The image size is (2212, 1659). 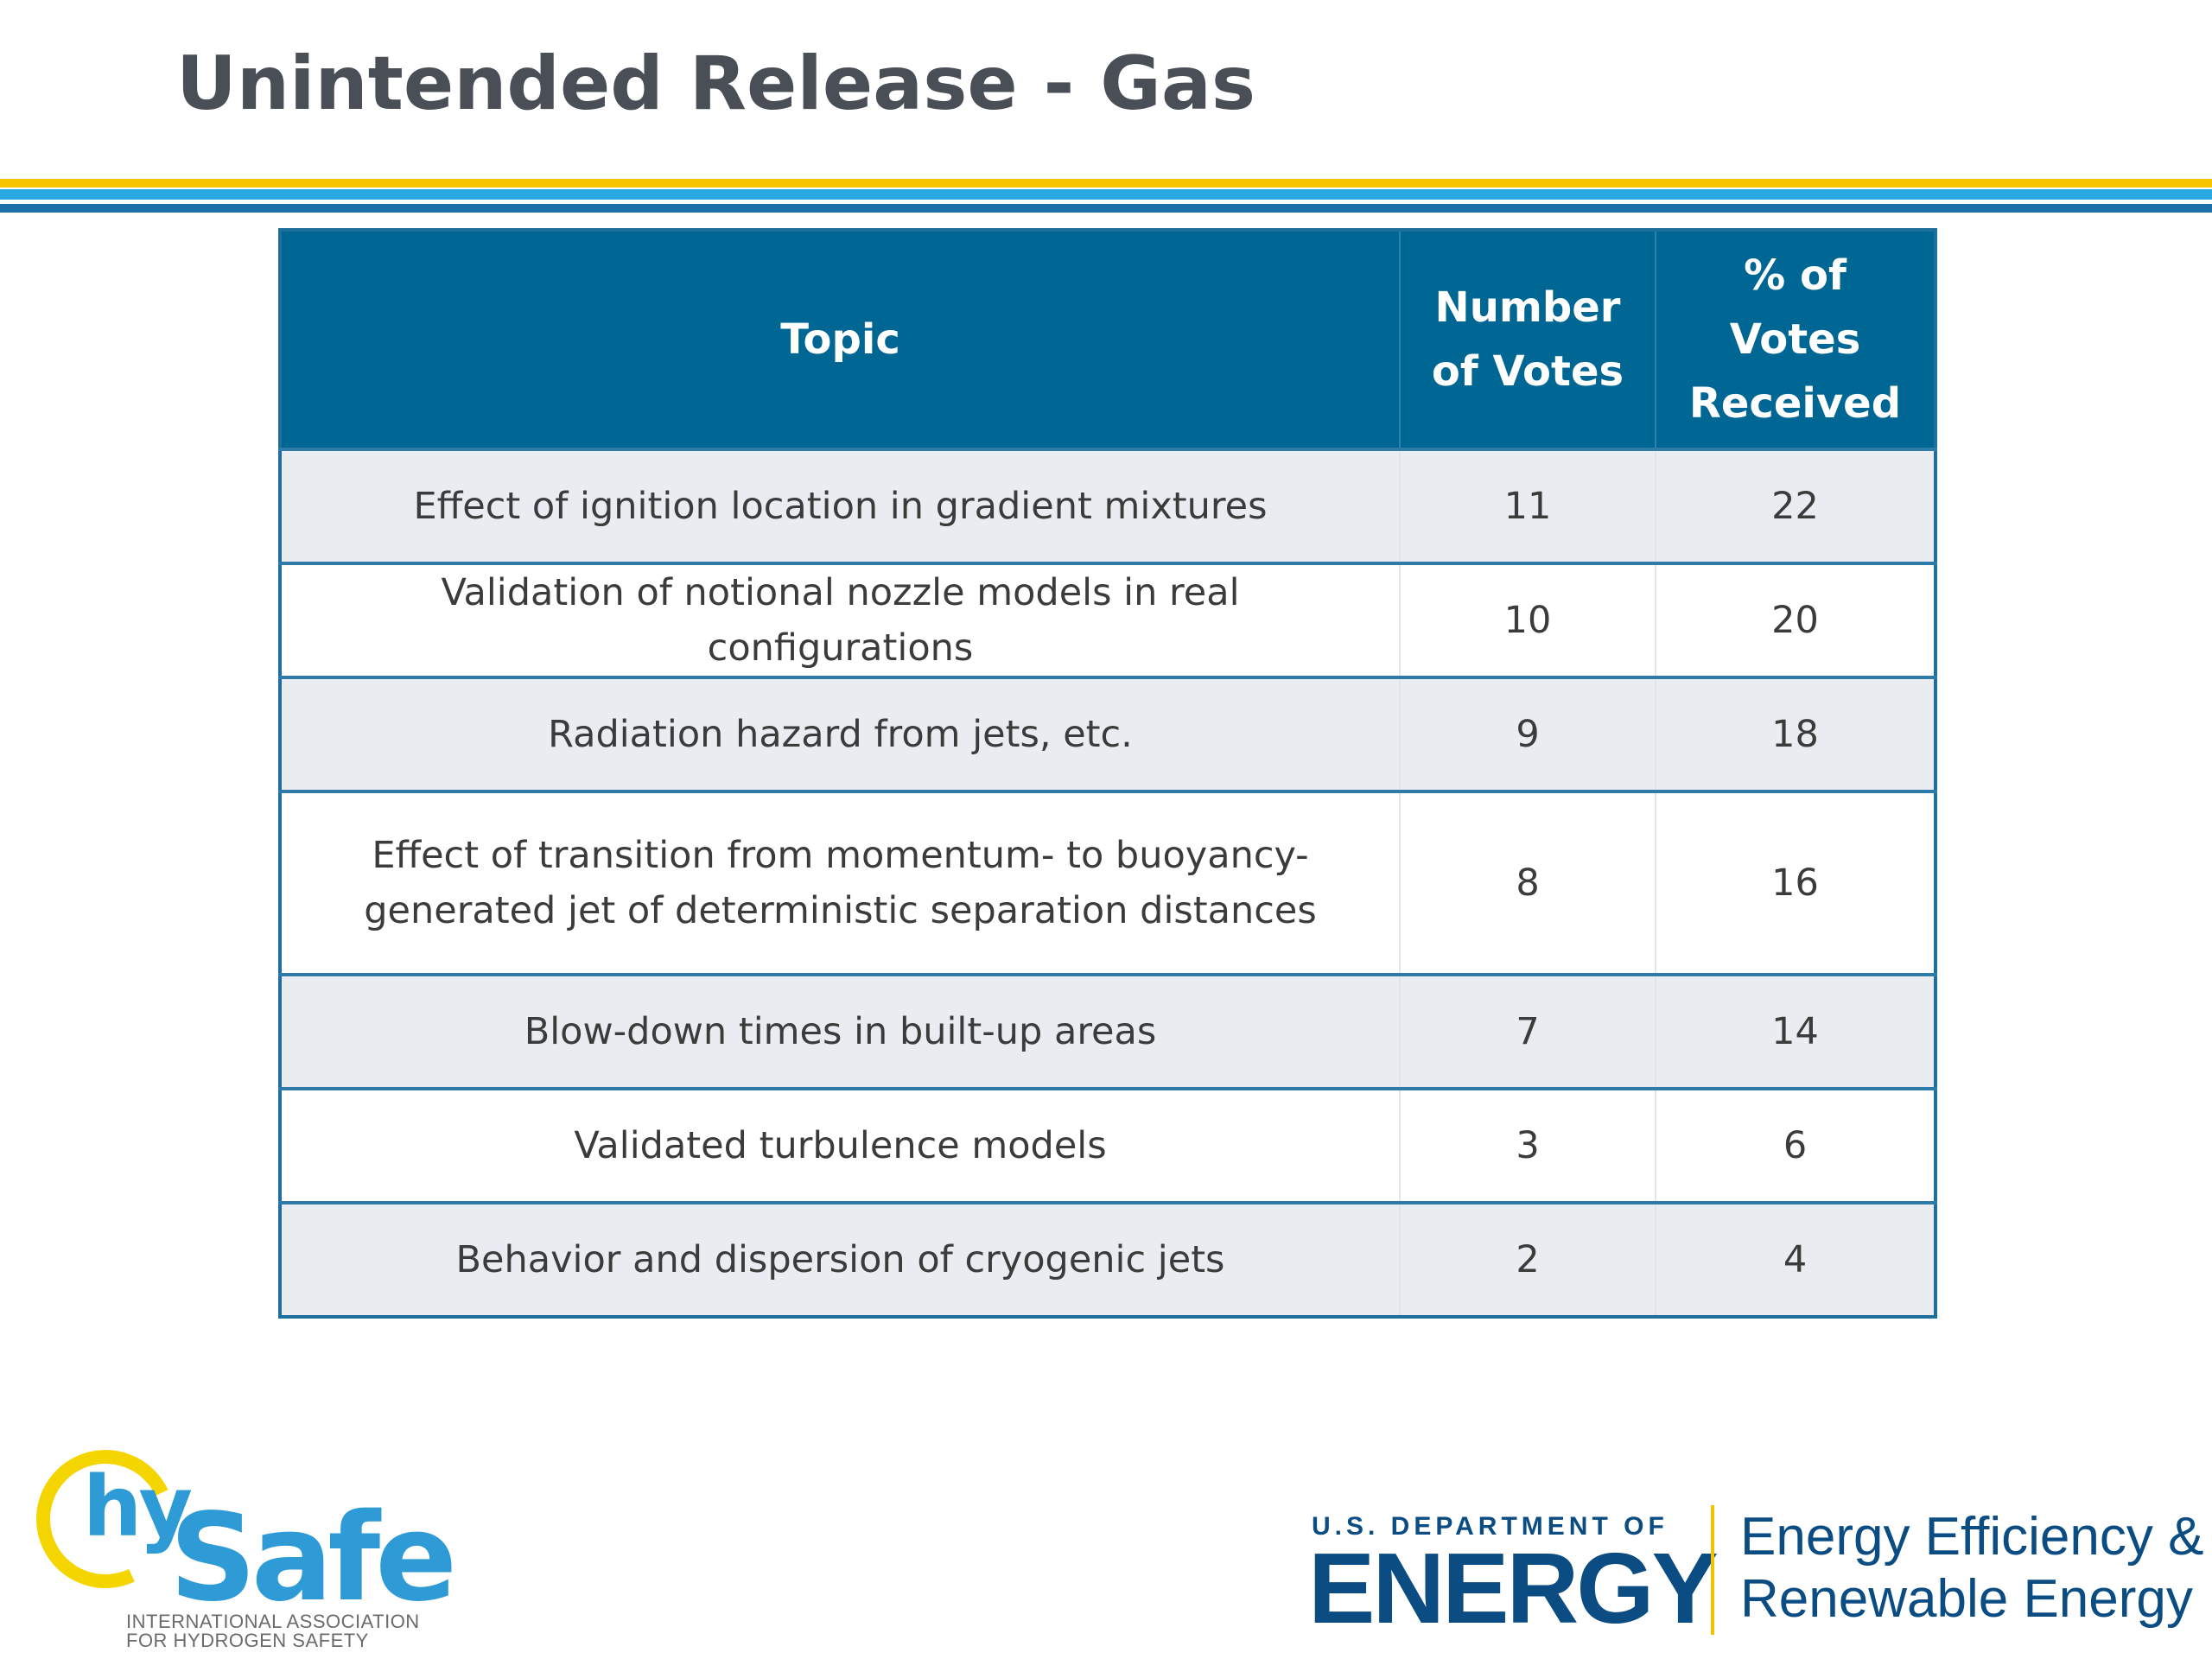 I want to click on table-row: Validated turbulence models 3 6, so click(x=1108, y=1145).